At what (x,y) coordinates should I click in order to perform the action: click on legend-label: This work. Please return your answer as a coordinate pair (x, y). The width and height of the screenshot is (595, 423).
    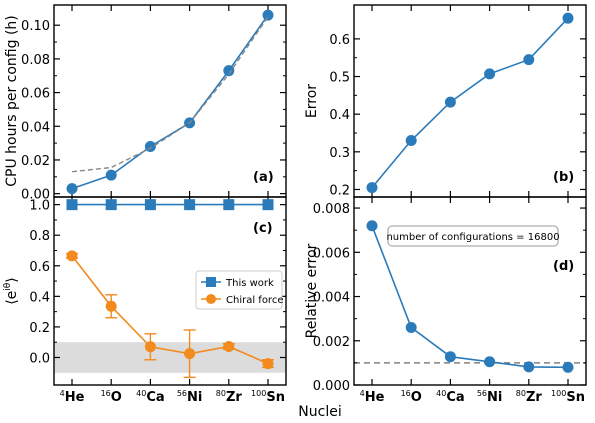
    Looking at the image, I should click on (249, 283).